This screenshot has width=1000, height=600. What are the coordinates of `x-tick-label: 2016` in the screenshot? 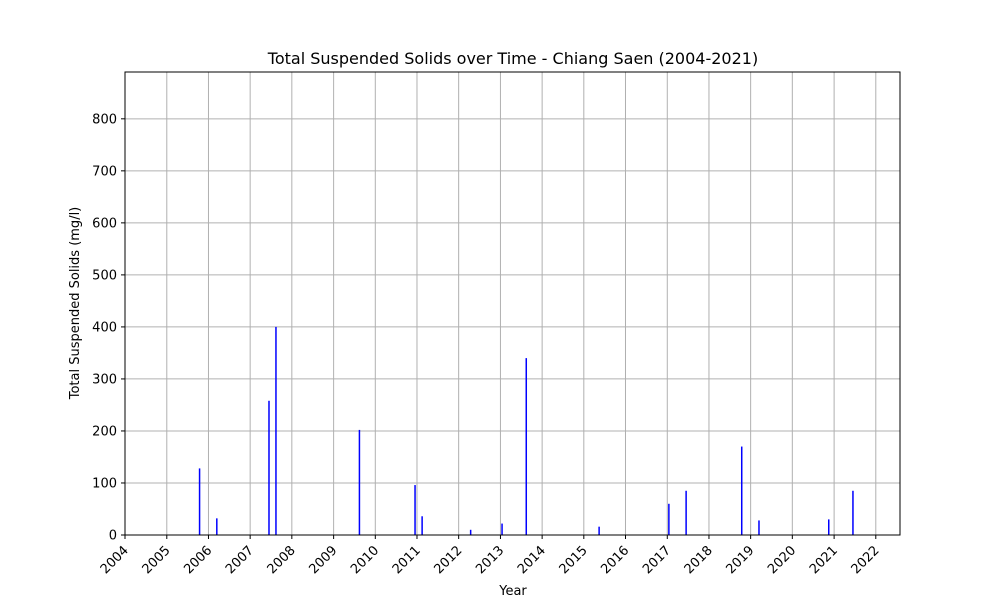 It's located at (615, 560).